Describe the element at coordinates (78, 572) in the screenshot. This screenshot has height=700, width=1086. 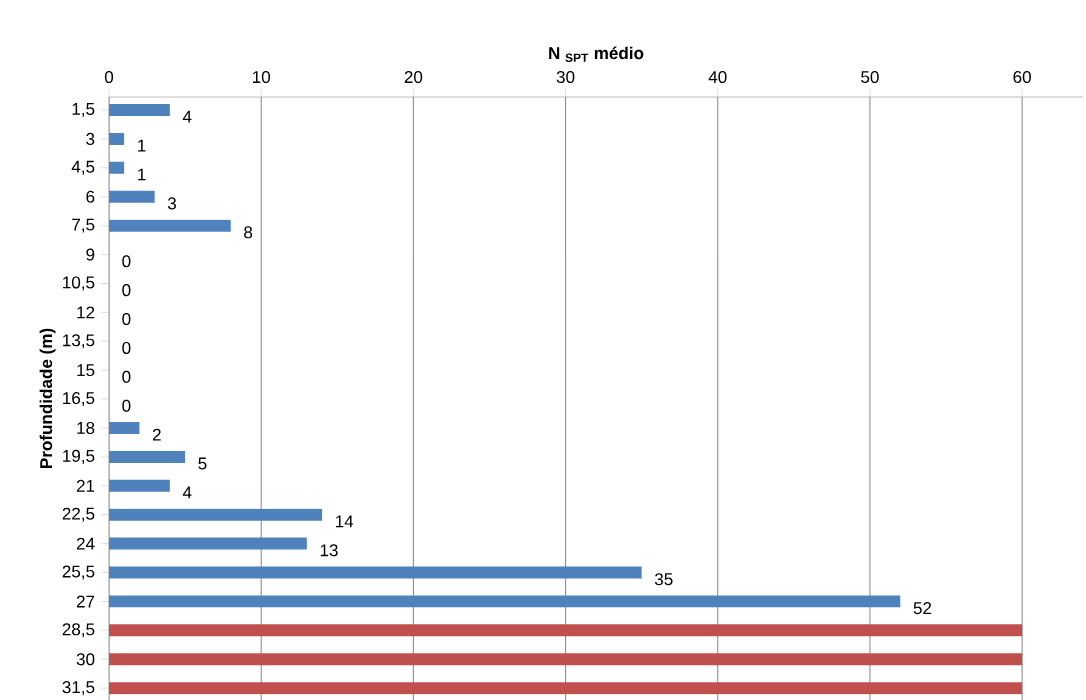
I see `y-tick-label: 25,5` at that location.